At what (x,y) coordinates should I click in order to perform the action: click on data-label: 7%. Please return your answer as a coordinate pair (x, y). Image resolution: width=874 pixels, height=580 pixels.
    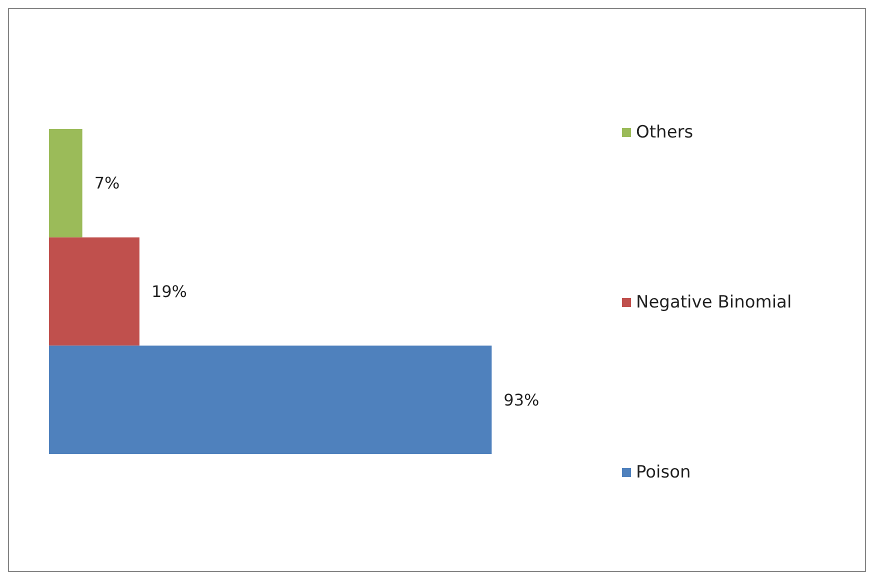
    Looking at the image, I should click on (107, 183).